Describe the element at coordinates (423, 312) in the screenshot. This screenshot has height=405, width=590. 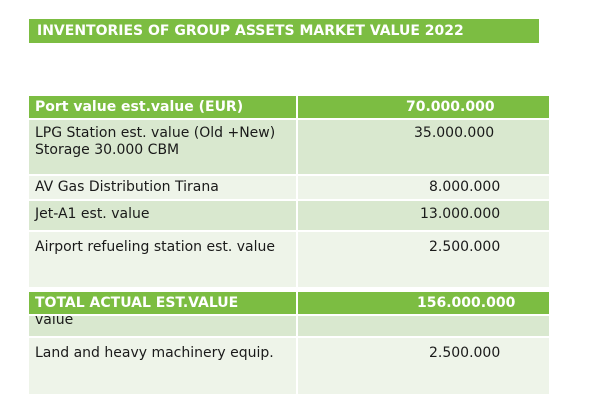
I see `total-value: 156.000.000 EUR` at that location.